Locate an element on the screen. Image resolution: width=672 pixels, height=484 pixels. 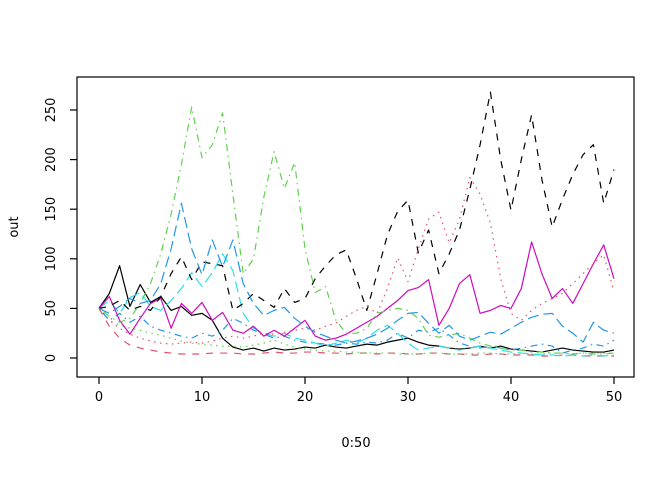
y-tick-label: 0 is located at coordinates (51, 358).